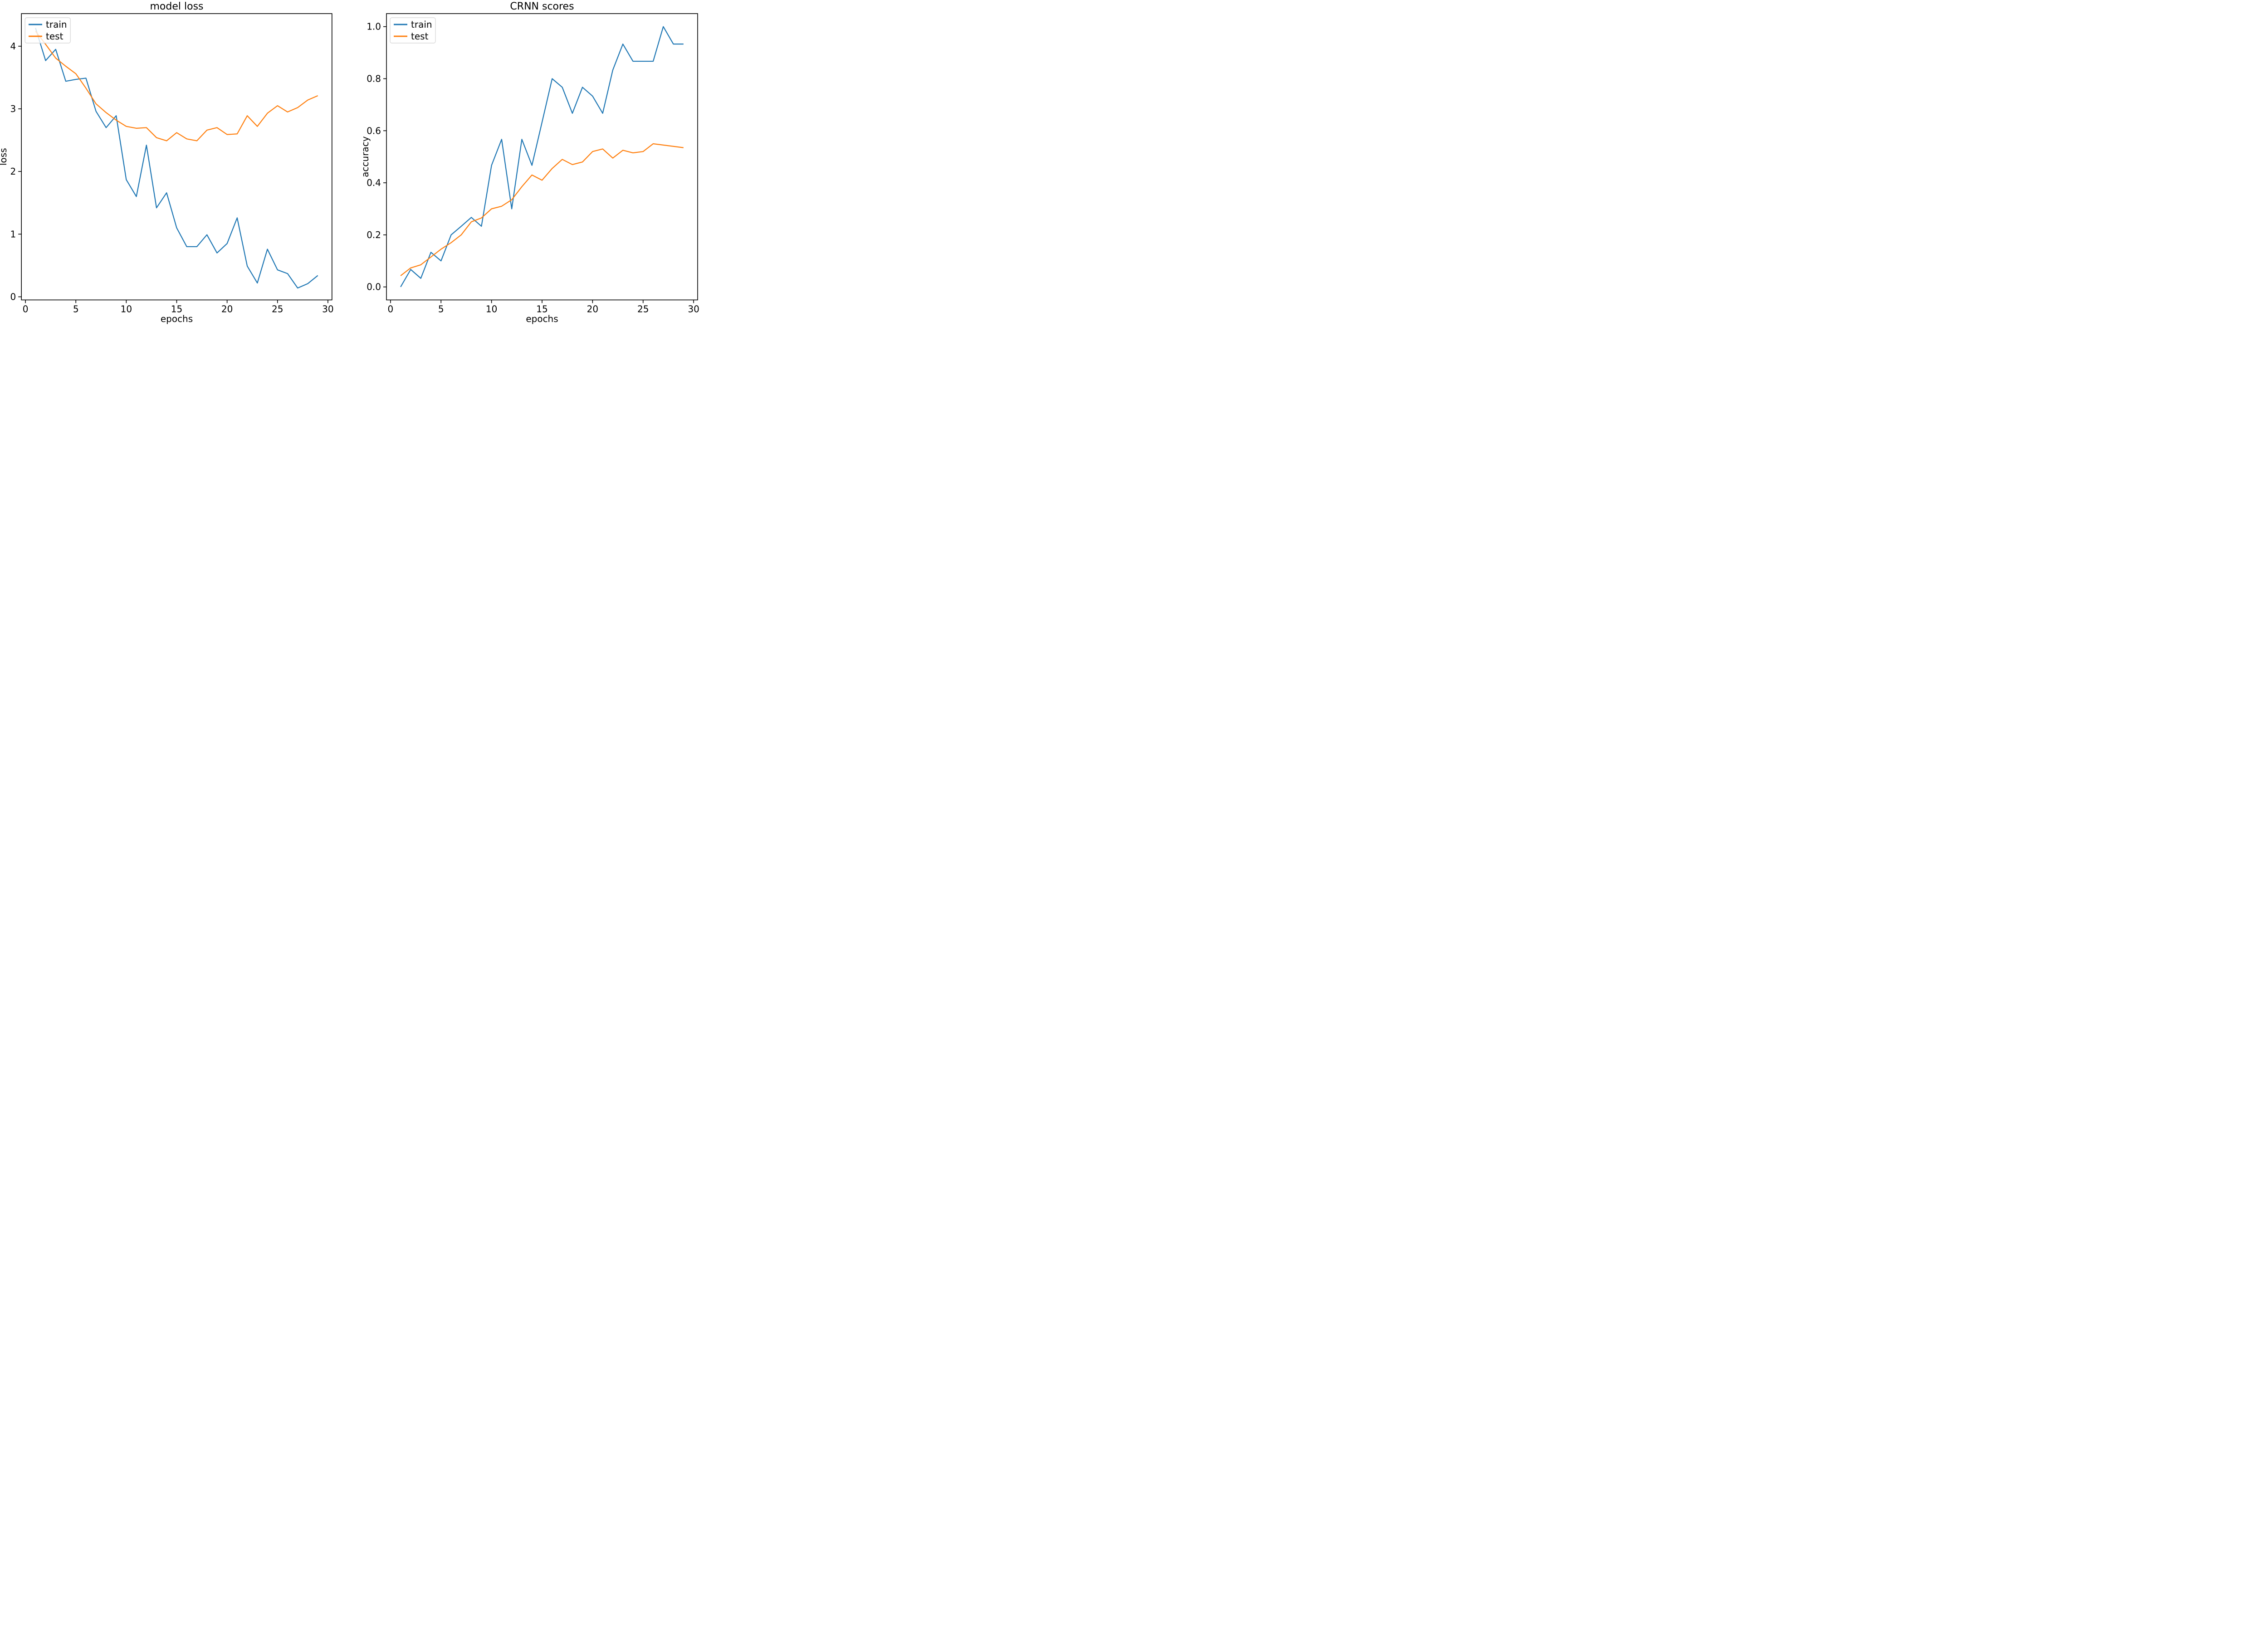 The width and height of the screenshot is (2268, 1633). What do you see at coordinates (177, 308) in the screenshot?
I see `model-loss-xtick-label-15: 15` at bounding box center [177, 308].